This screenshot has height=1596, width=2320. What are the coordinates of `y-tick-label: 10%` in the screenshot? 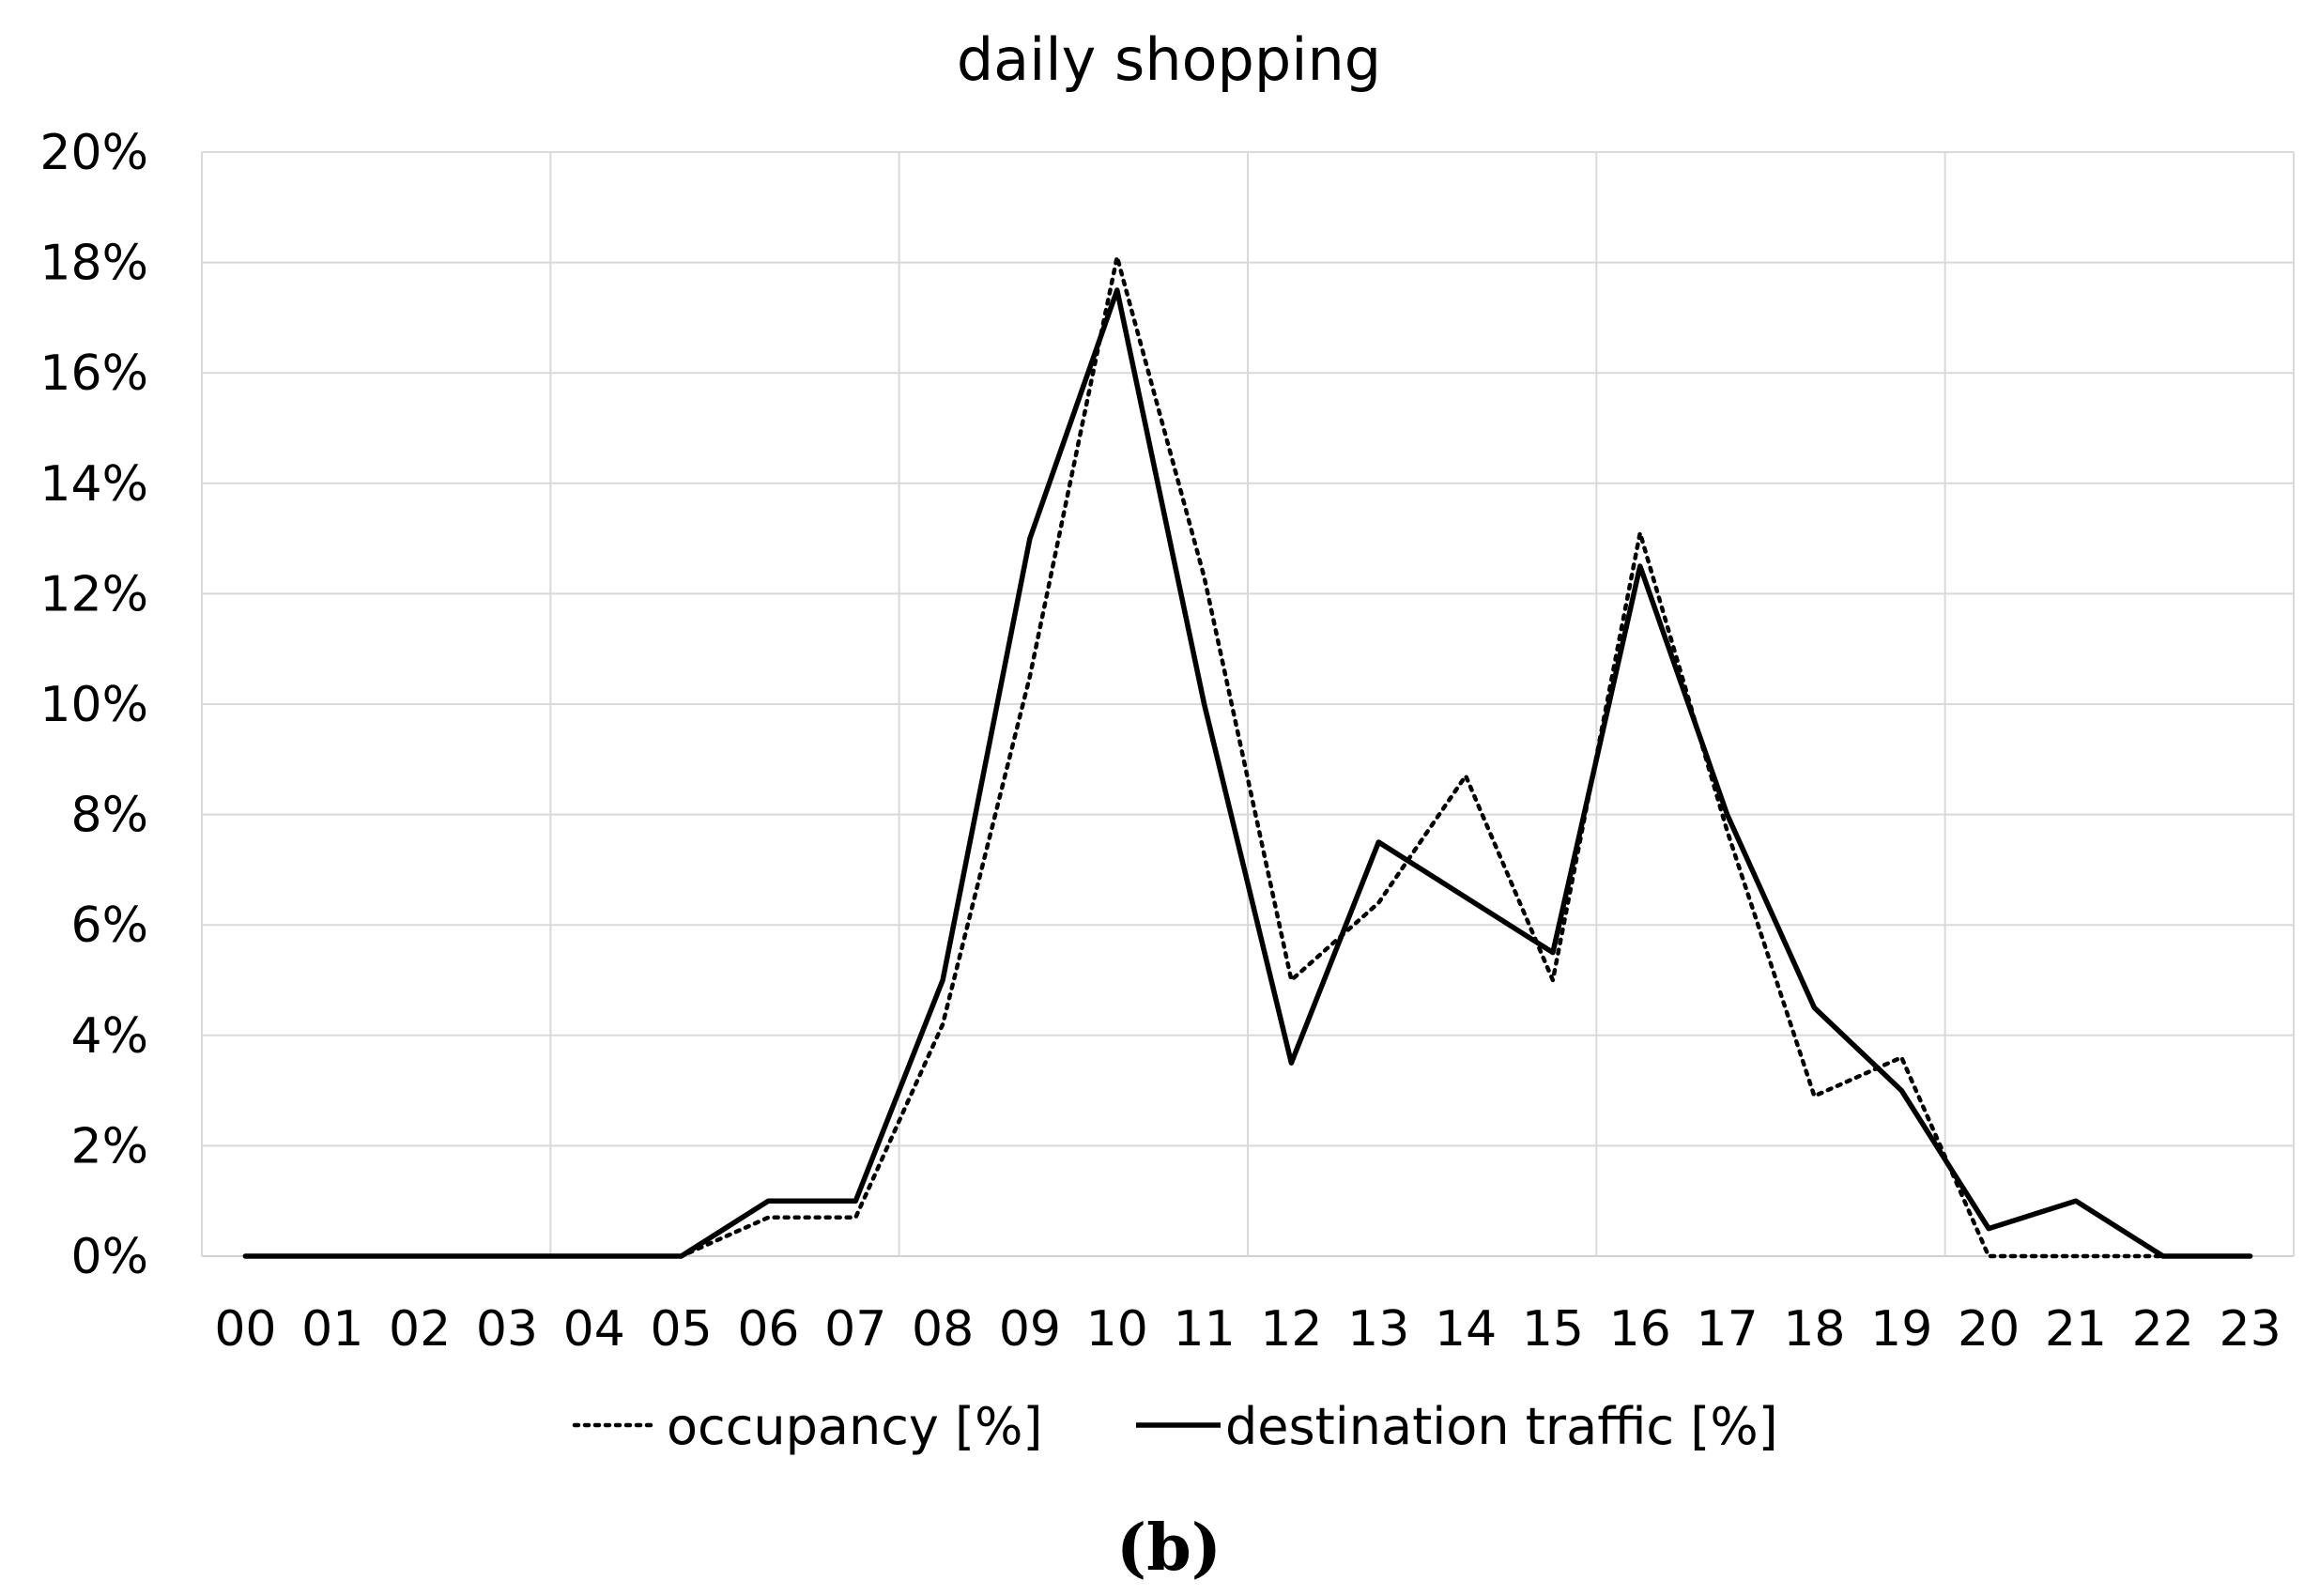 It's located at (93, 705).